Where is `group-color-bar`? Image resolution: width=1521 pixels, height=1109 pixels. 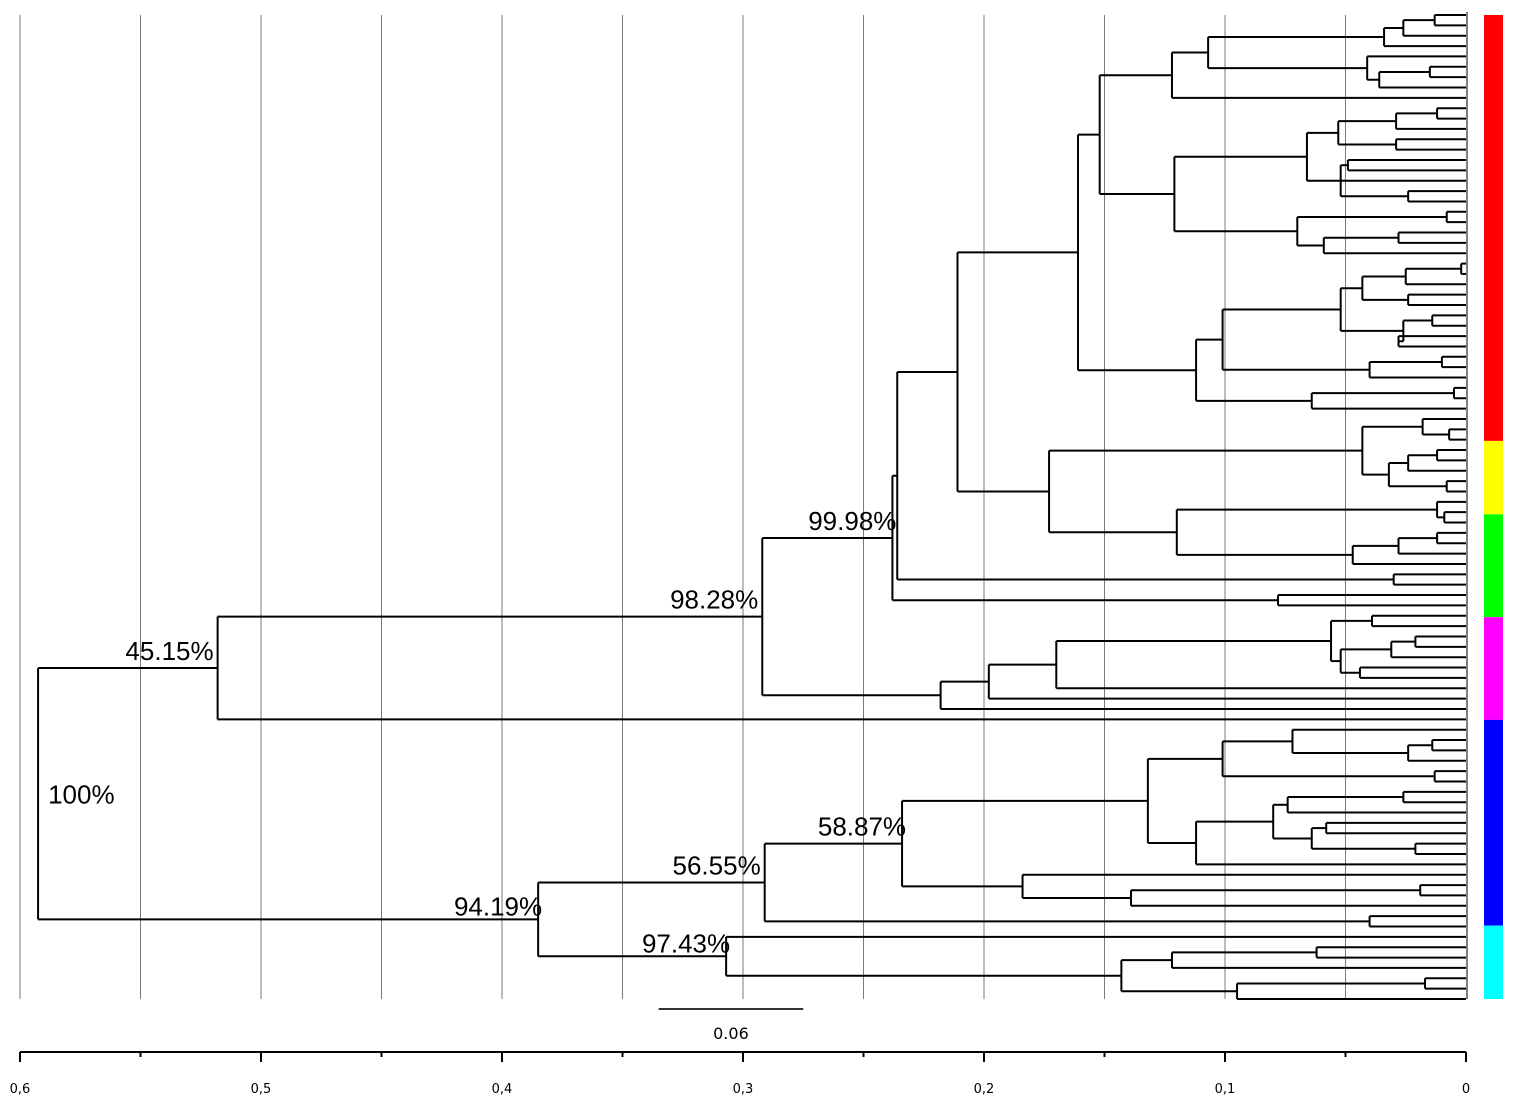 group-color-bar is located at coordinates (1493, 507).